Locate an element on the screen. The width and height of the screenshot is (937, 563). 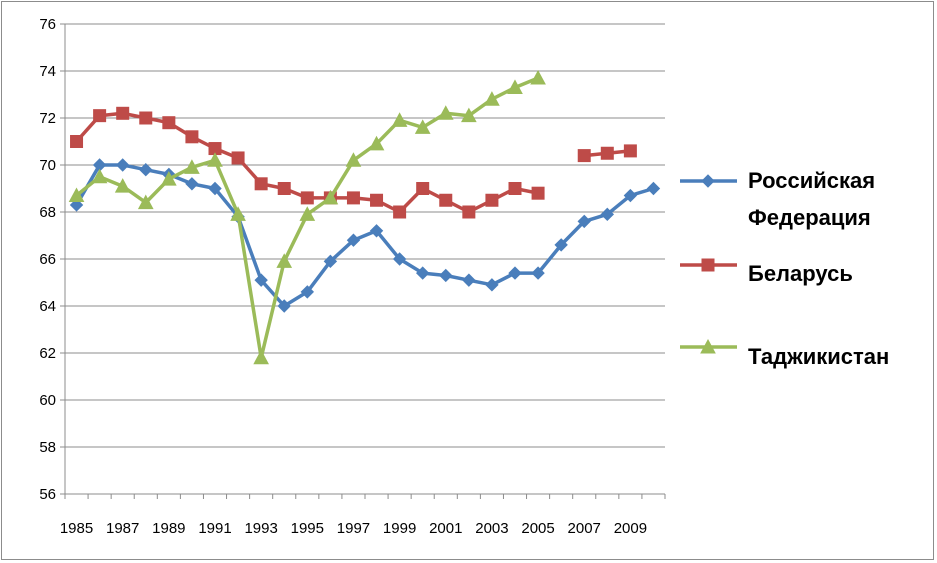
y-tick-labels: 56 58 60 62 64 66 68 70 72 74 76 is located at coordinates (47, 259).